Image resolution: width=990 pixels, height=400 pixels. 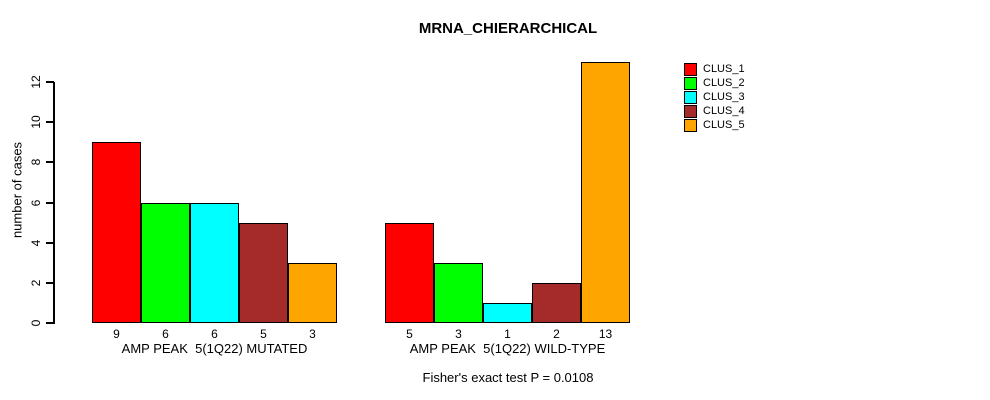 I want to click on legend: CLUS_1 CLUS_2 CLUS_3 CLUS_4 CLUS_5, so click(x=714, y=97).